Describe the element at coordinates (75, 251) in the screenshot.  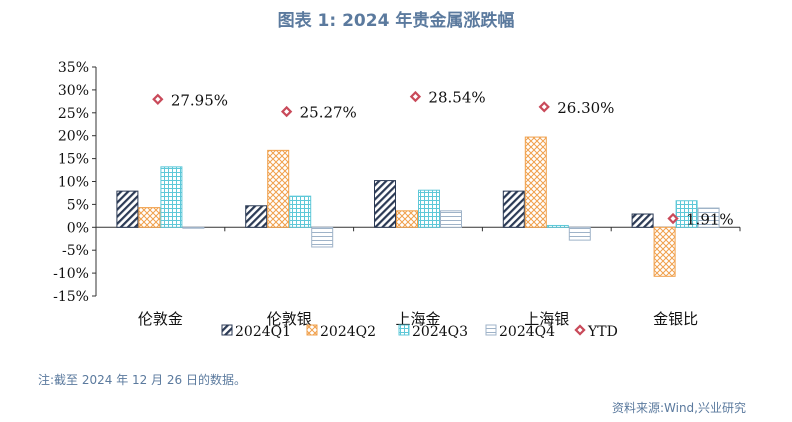
I see `y-tick-label: -5%` at that location.